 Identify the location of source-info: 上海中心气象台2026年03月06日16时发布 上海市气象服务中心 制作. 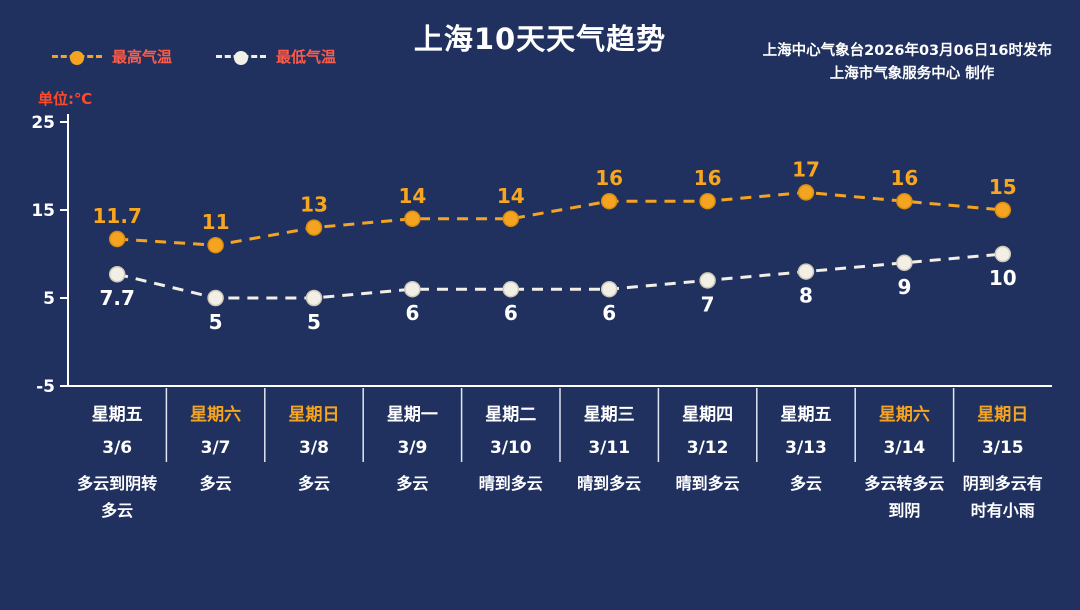
(882, 63).